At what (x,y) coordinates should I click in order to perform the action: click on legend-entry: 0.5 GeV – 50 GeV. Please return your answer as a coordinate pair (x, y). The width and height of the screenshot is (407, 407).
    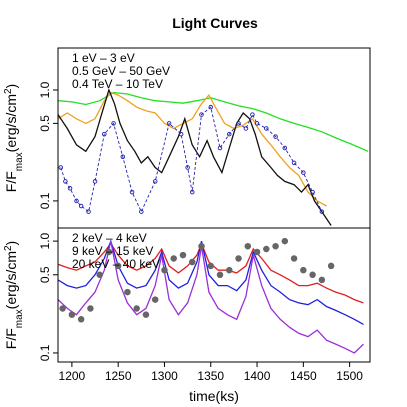
    Looking at the image, I should click on (121, 71).